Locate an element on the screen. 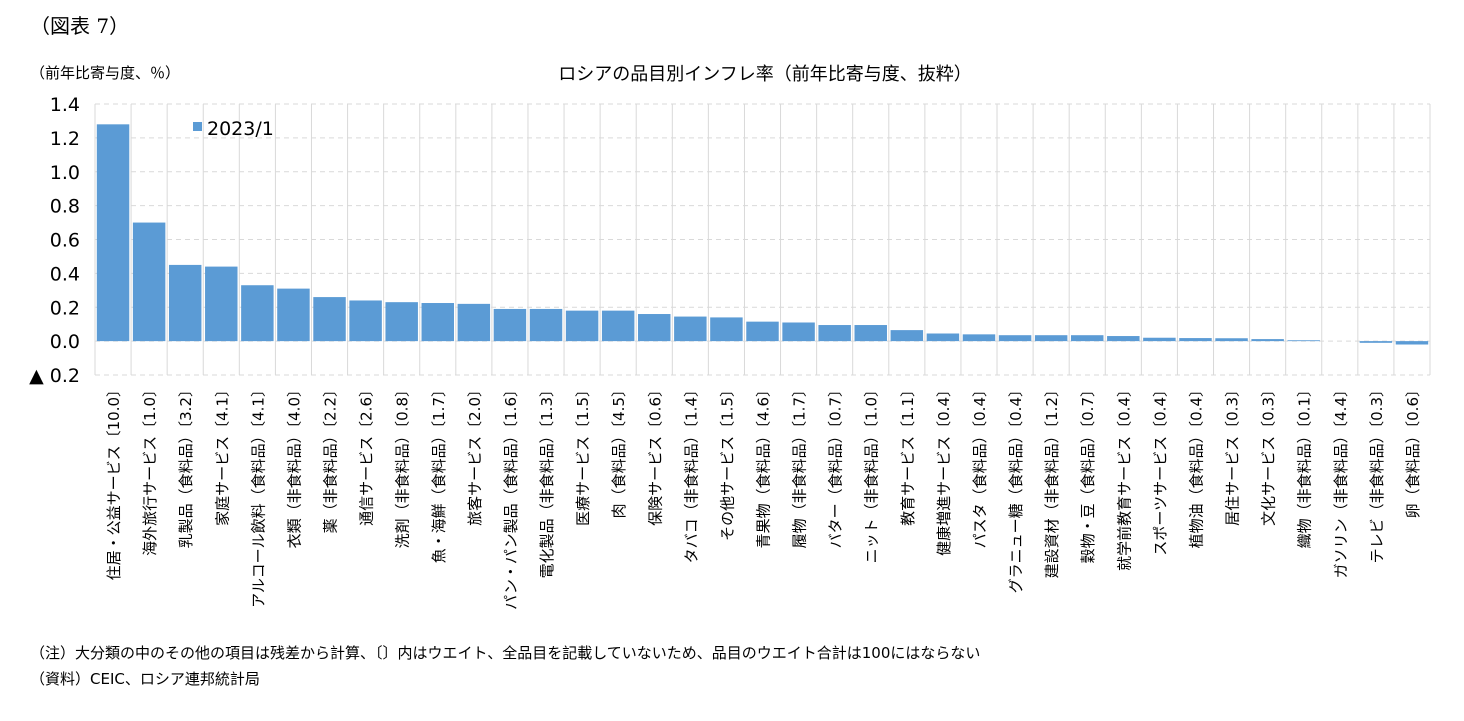 The width and height of the screenshot is (1464, 721). x-tick-label: 医療サービス〔1.5〕 is located at coordinates (583, 454).